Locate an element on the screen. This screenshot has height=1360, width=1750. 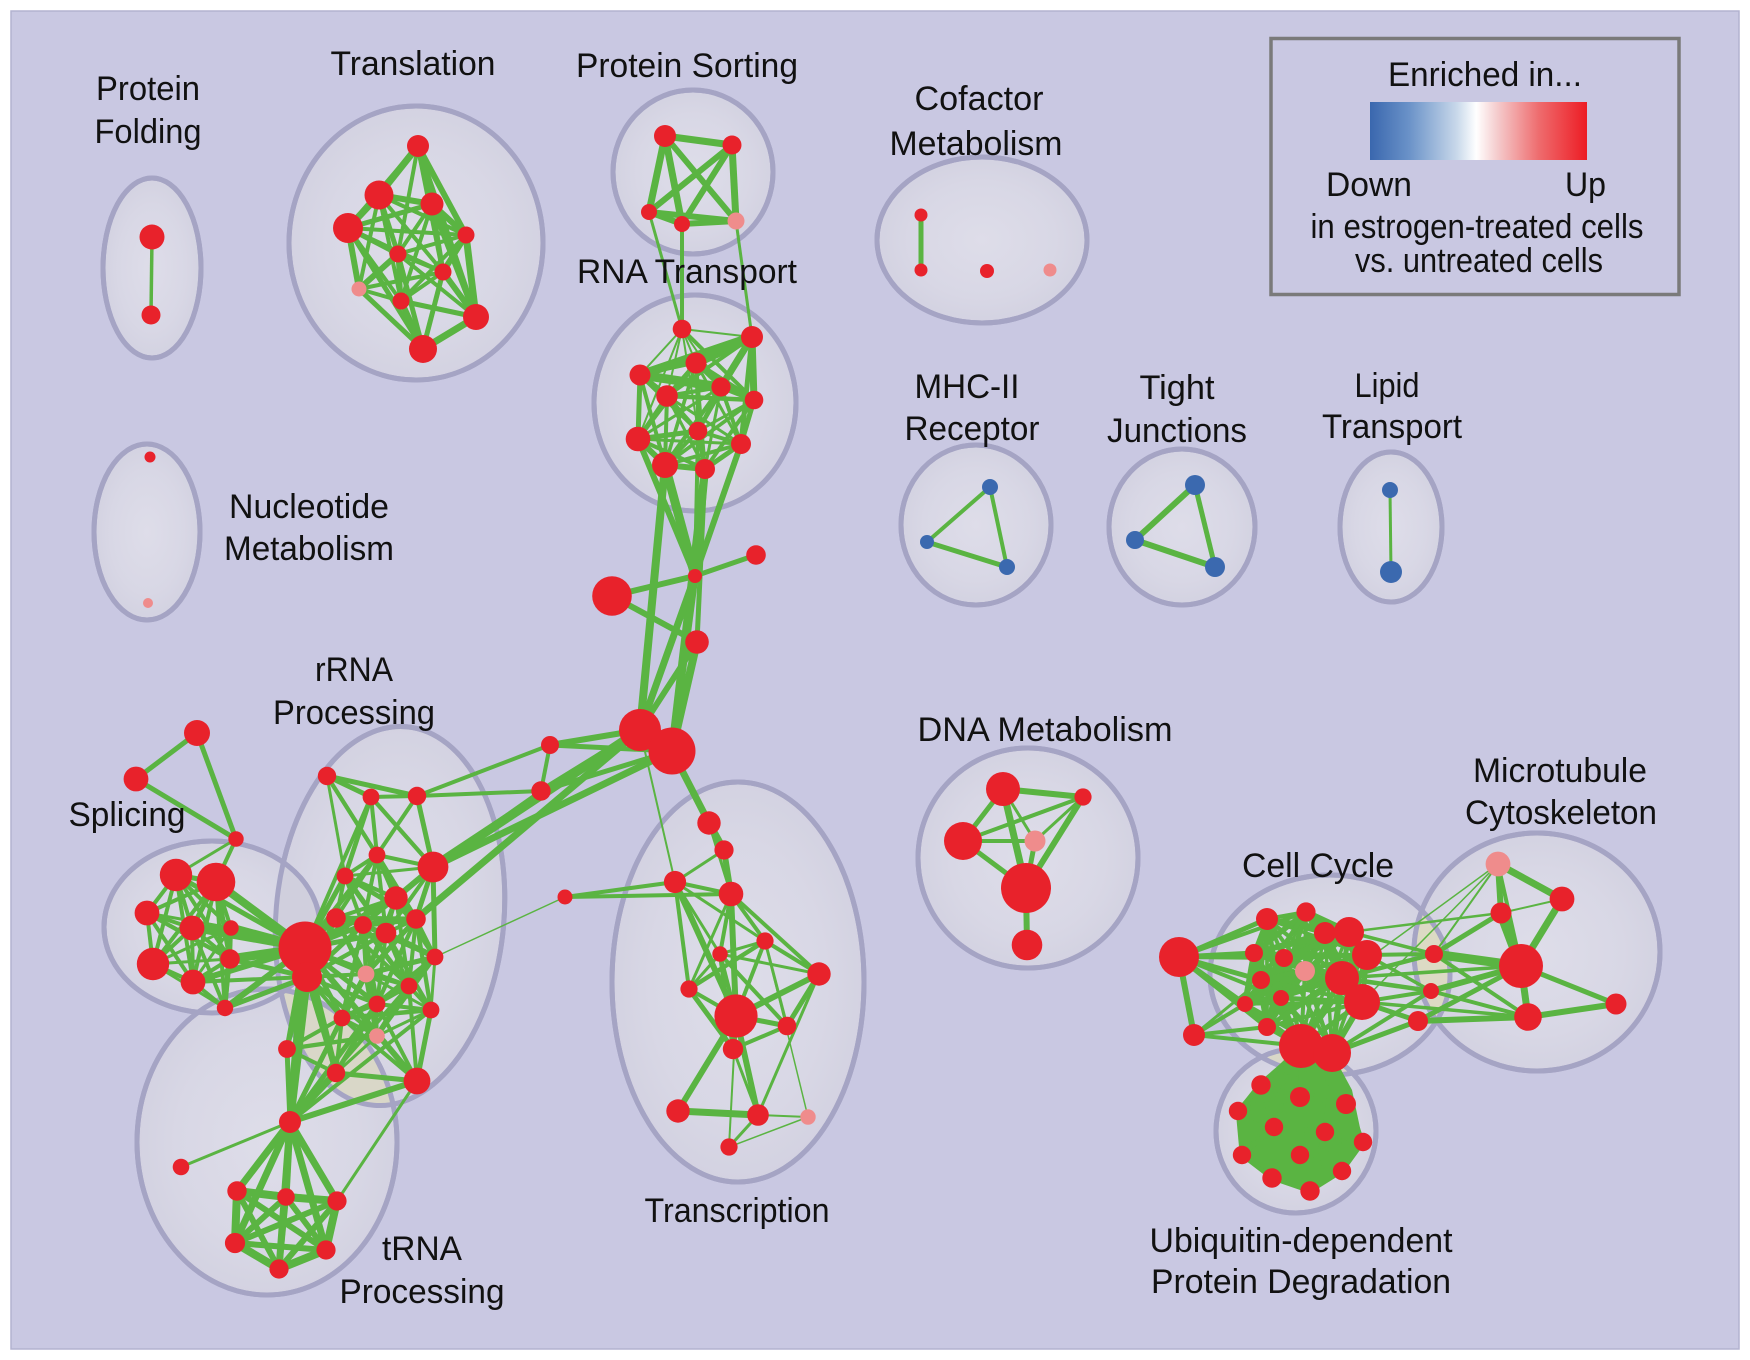
svg-text: Up is located at coordinates (1585, 185).